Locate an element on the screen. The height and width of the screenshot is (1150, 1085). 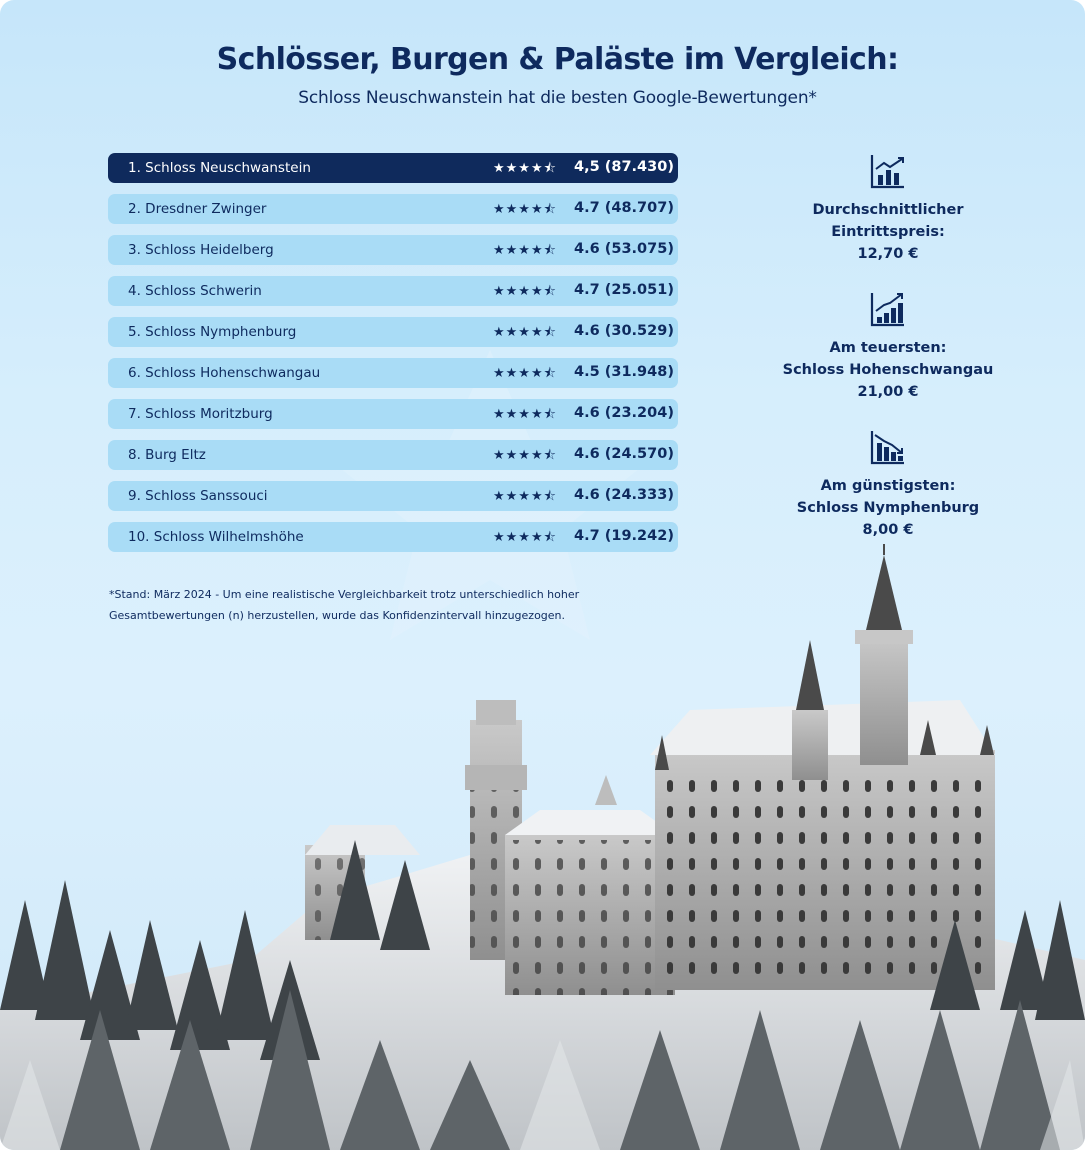
bar-chart-up-icon is located at coordinates (887, 172).